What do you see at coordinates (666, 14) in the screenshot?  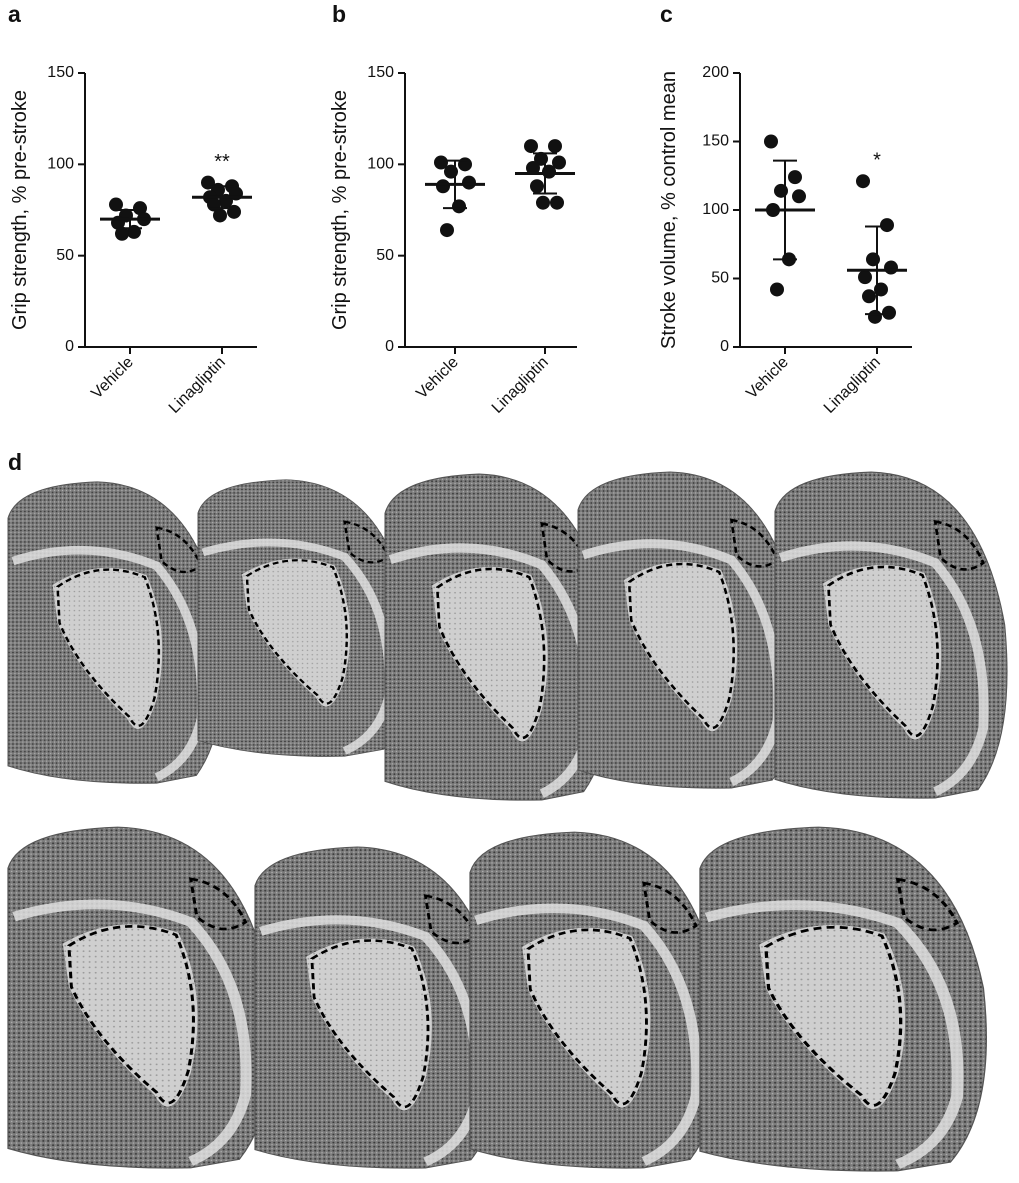 I see `panel-label: c` at bounding box center [666, 14].